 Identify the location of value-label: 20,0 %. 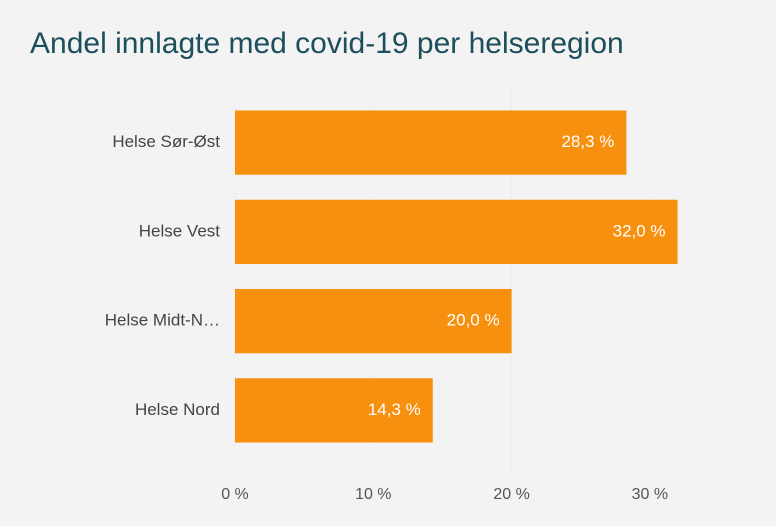
(473, 320).